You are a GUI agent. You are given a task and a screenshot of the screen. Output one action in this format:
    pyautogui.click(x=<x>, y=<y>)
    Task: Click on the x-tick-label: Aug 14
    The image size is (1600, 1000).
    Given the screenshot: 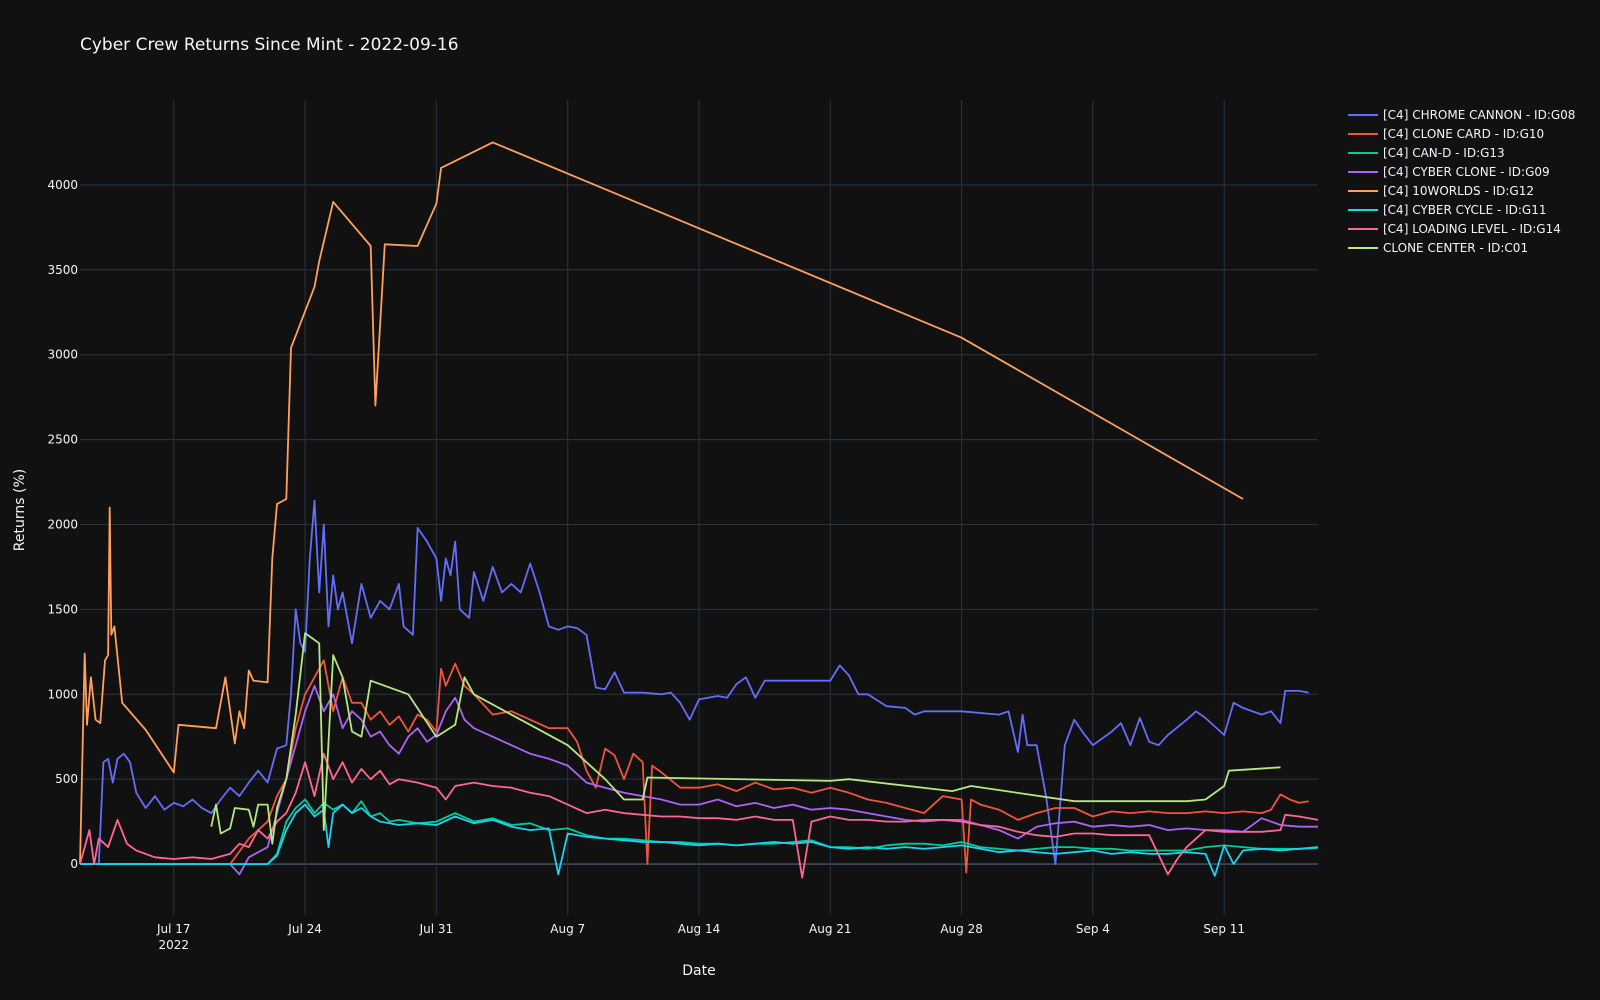 What is the action you would take?
    pyautogui.click(x=699, y=929)
    